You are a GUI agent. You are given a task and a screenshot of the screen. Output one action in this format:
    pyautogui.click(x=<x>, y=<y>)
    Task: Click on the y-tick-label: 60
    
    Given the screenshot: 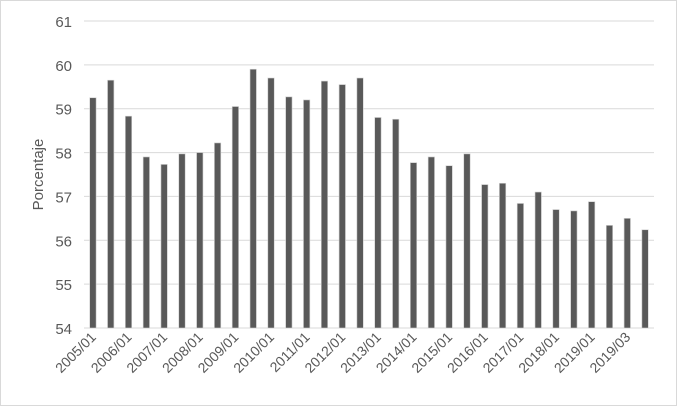 What is the action you would take?
    pyautogui.click(x=63, y=66)
    